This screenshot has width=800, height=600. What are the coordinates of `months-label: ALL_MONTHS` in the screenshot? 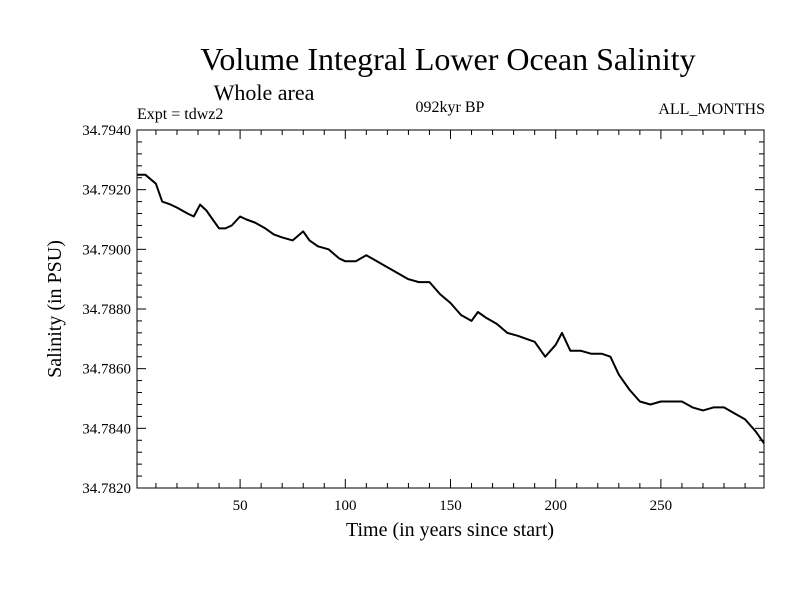 It's located at (711, 109).